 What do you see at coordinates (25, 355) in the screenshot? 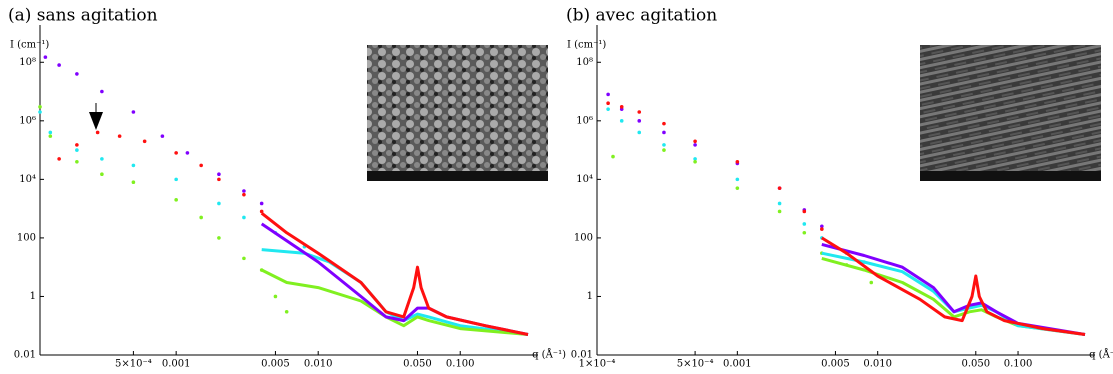
I see `y-tick-label: 0.01` at bounding box center [25, 355].